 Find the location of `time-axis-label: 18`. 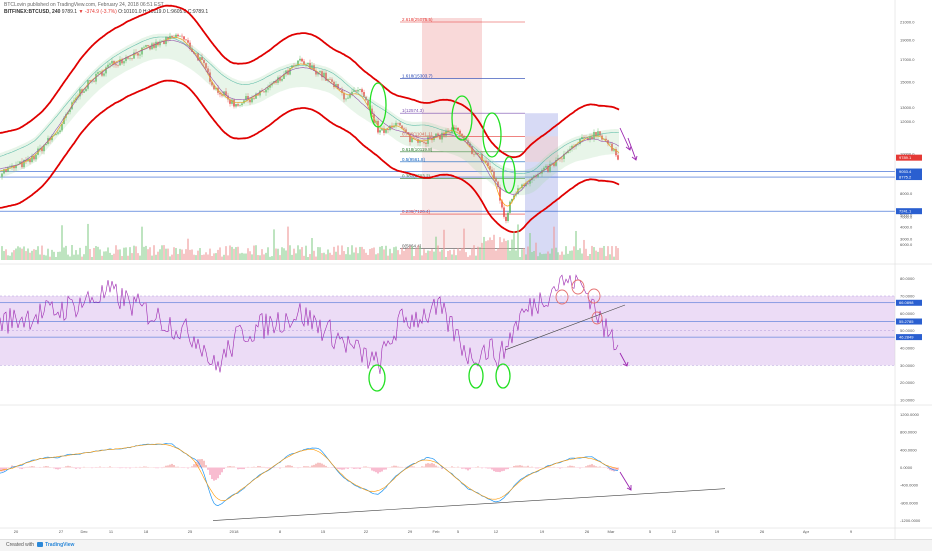

time-axis-label: 18 is located at coordinates (146, 531).